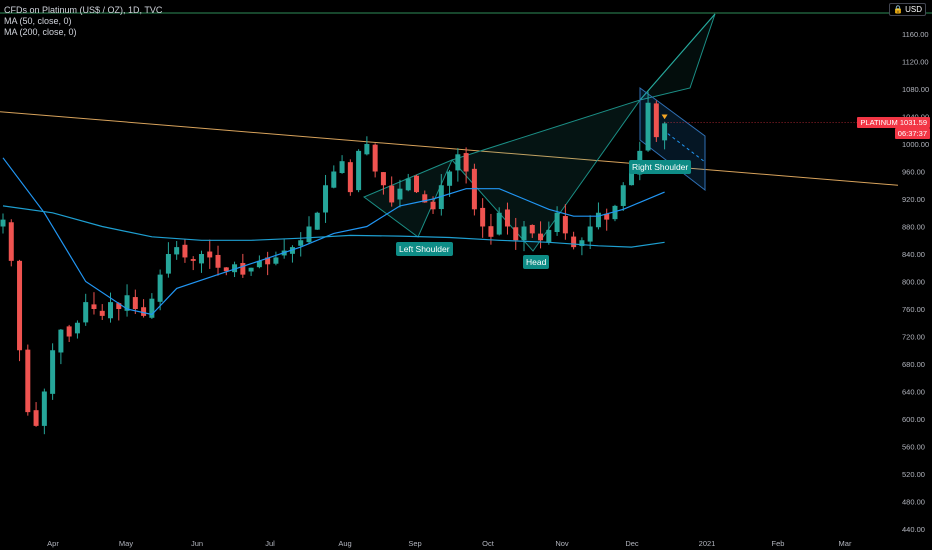  What do you see at coordinates (913, 9) in the screenshot?
I see `currency-label: USD` at bounding box center [913, 9].